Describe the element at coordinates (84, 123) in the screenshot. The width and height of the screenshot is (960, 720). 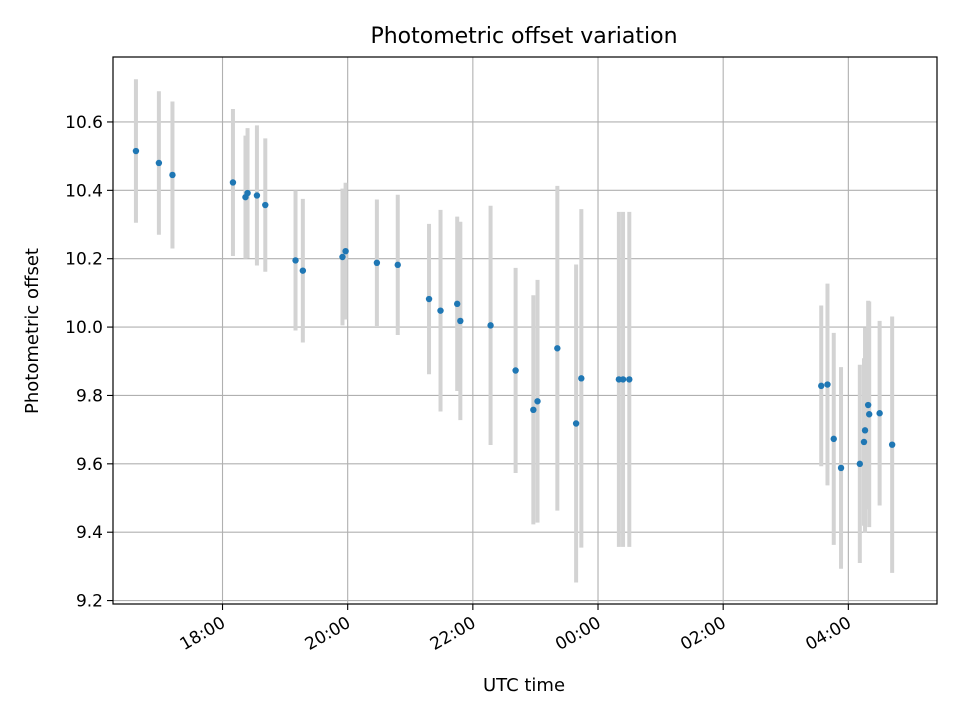
I see `y-tick-label: 10.6` at that location.